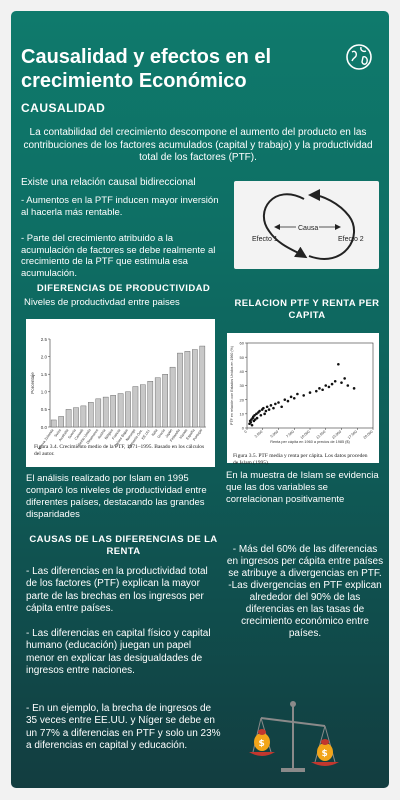 Image resolution: width=400 pixels, height=800 pixels. I want to click on bar-category-label: Grecia, so click(161, 433).